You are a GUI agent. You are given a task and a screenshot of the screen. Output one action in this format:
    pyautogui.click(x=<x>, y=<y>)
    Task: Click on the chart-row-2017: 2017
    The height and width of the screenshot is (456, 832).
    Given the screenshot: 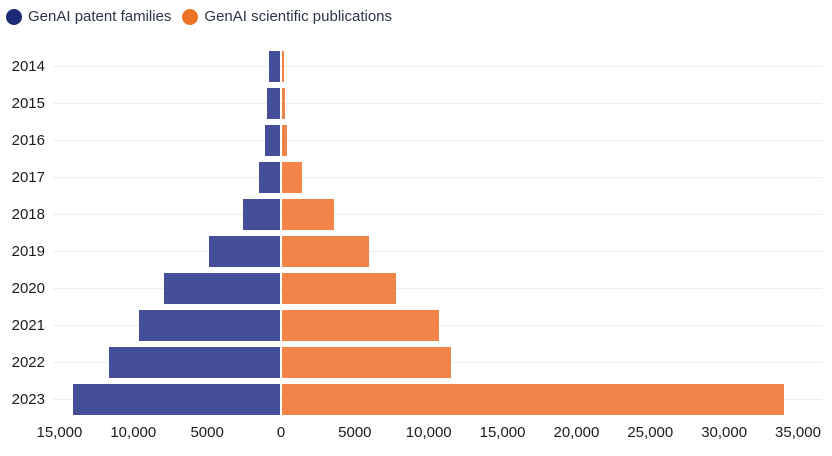 What is the action you would take?
    pyautogui.click(x=416, y=177)
    